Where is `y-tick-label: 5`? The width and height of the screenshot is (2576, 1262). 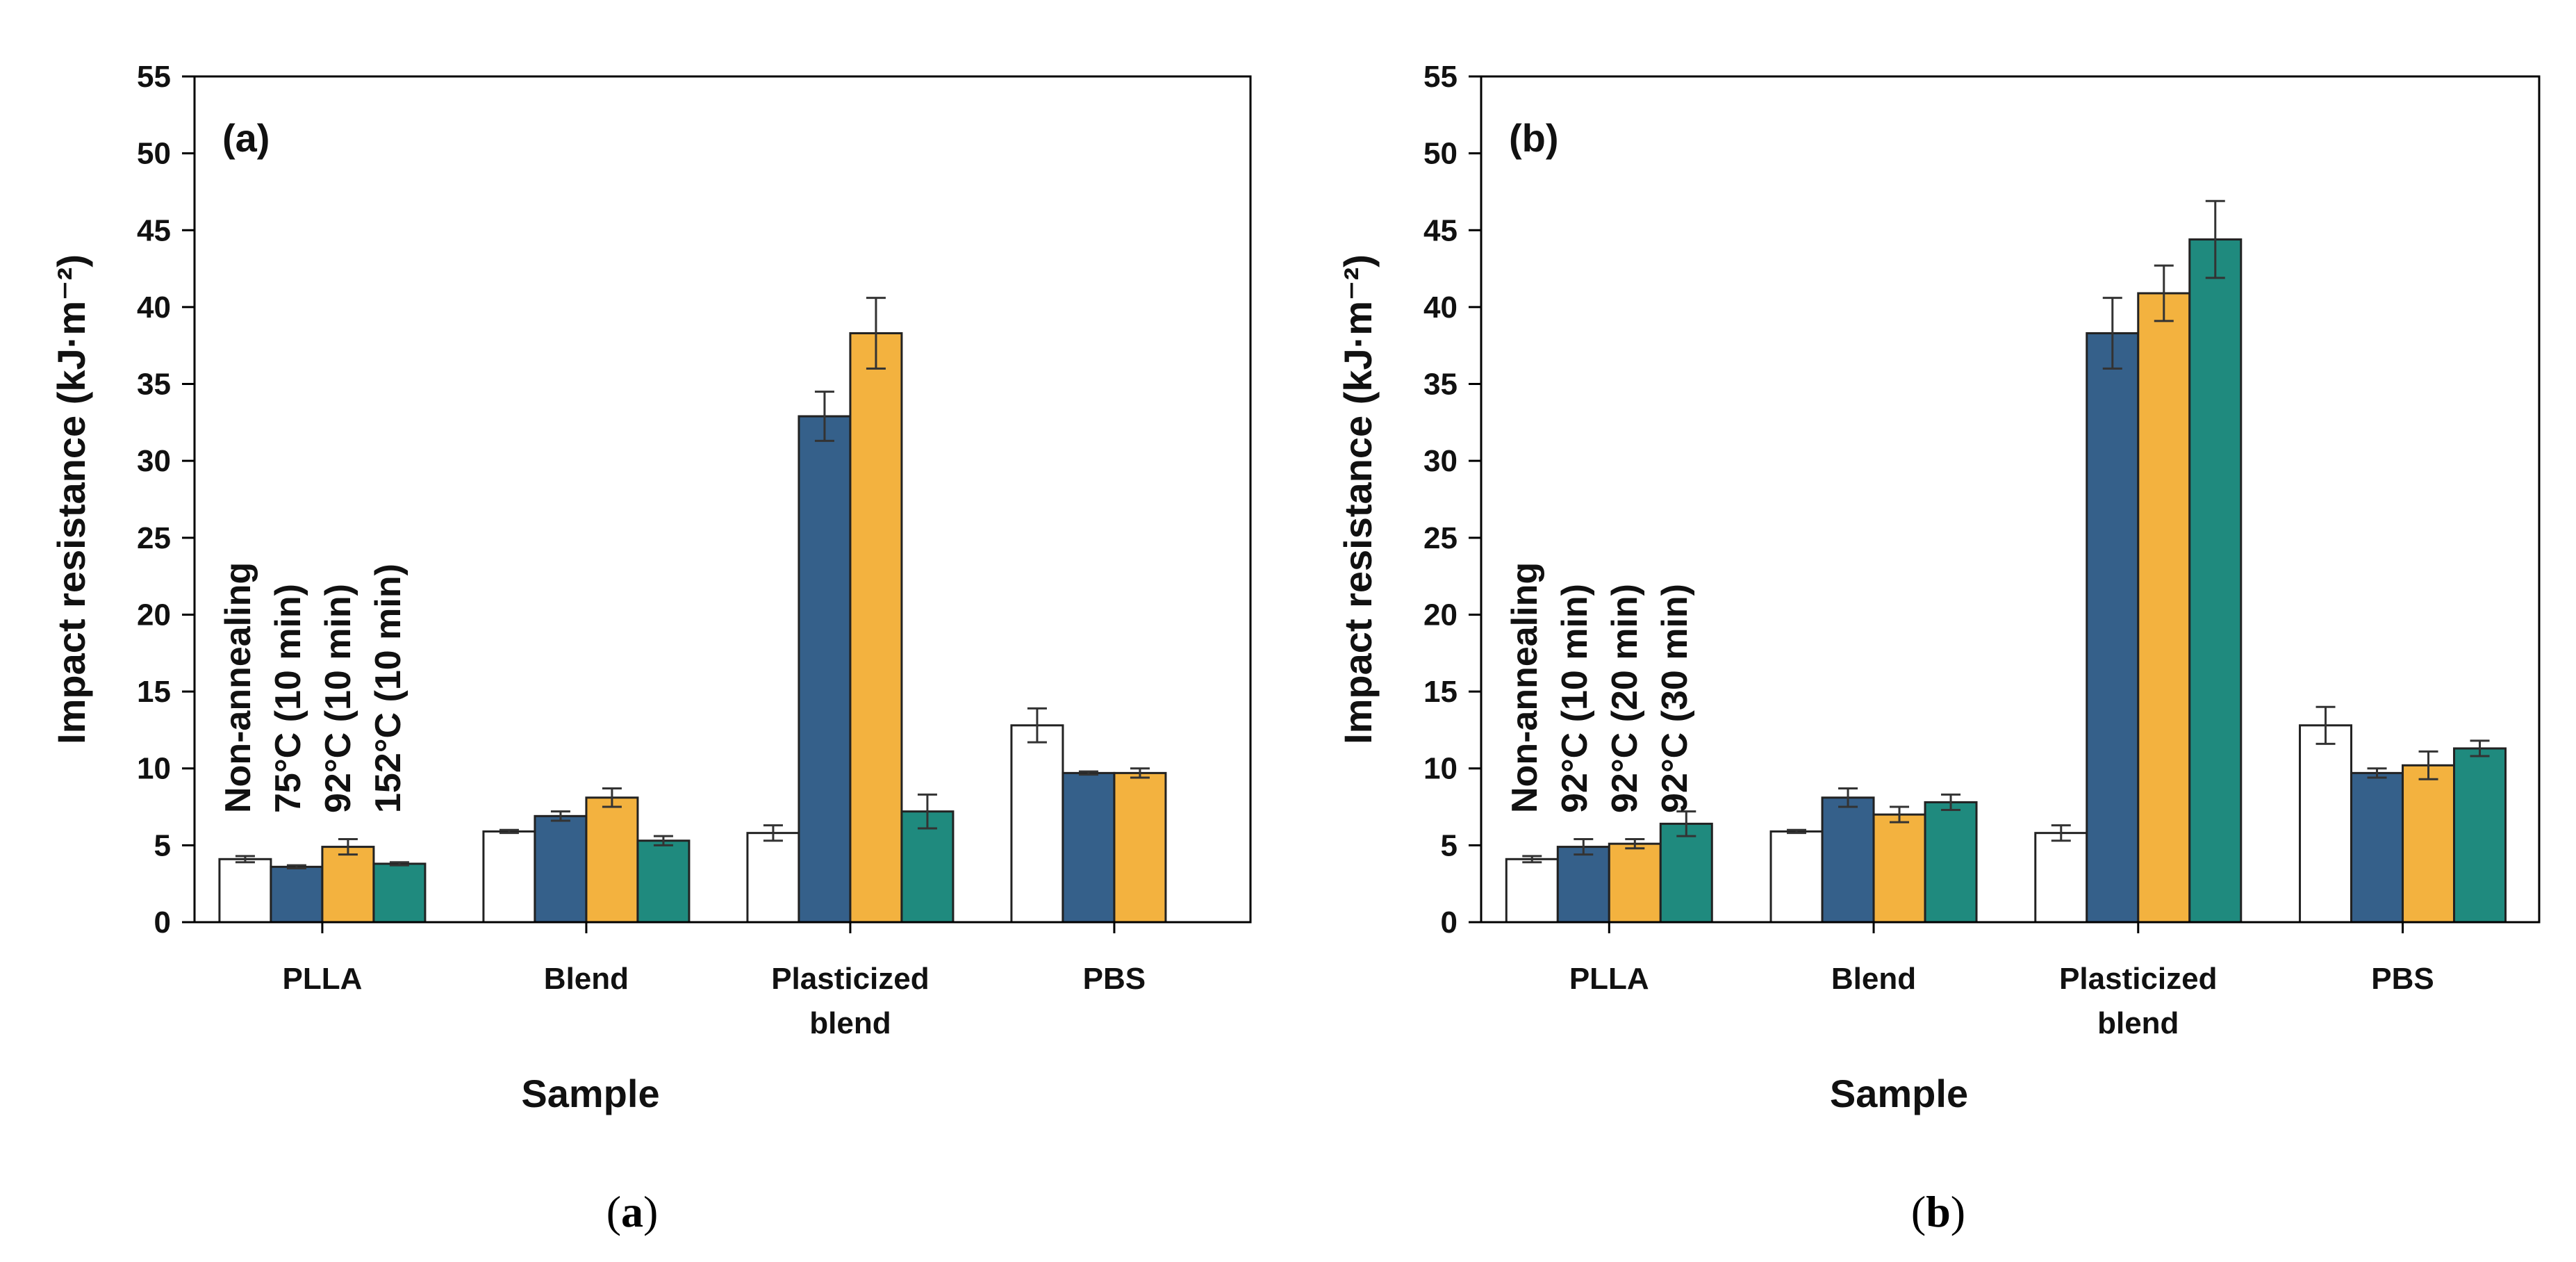 y-tick-label: 5 is located at coordinates (1450, 845).